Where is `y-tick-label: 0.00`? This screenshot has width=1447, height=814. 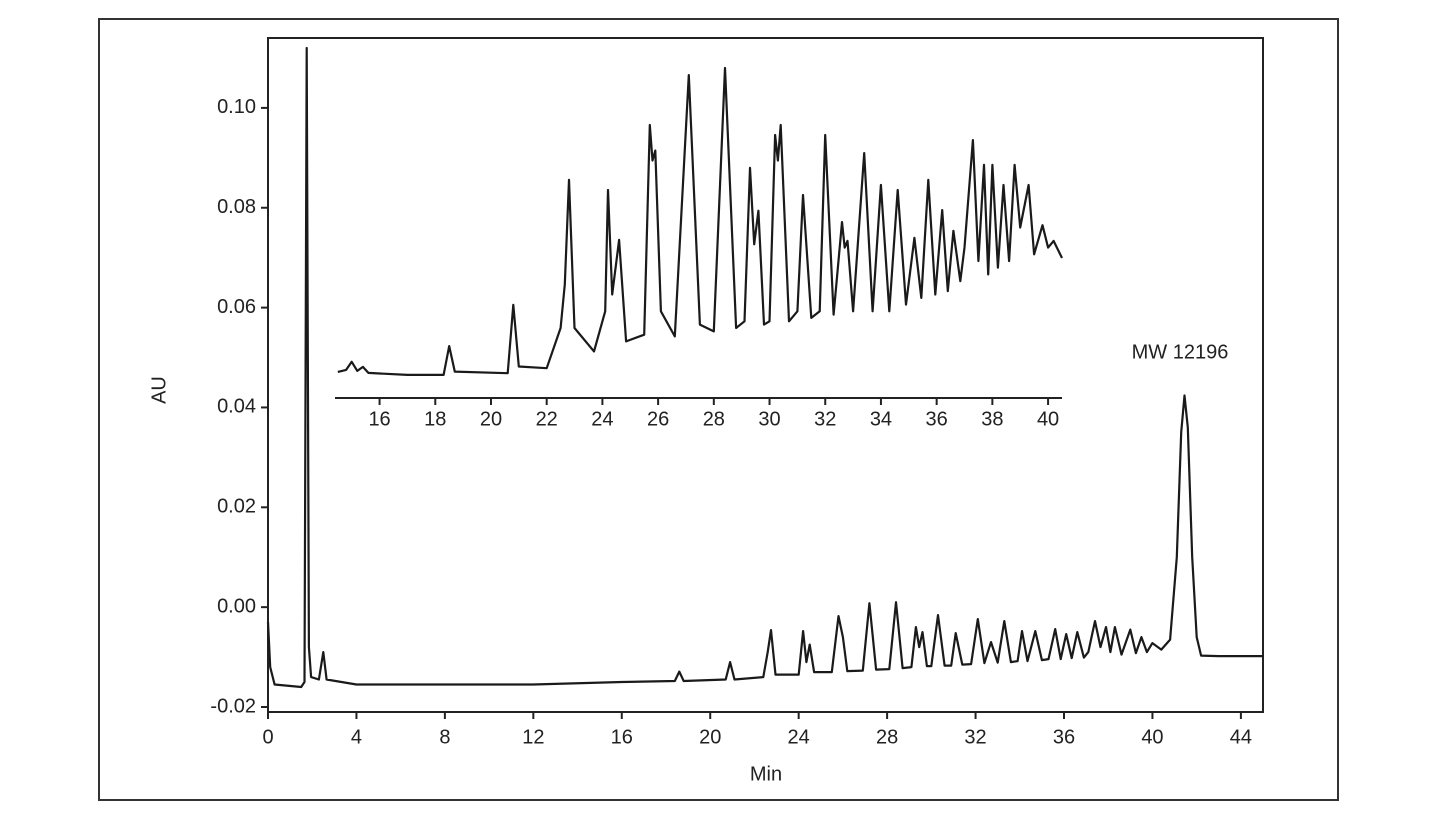
y-tick-label: 0.00 is located at coordinates (236, 606).